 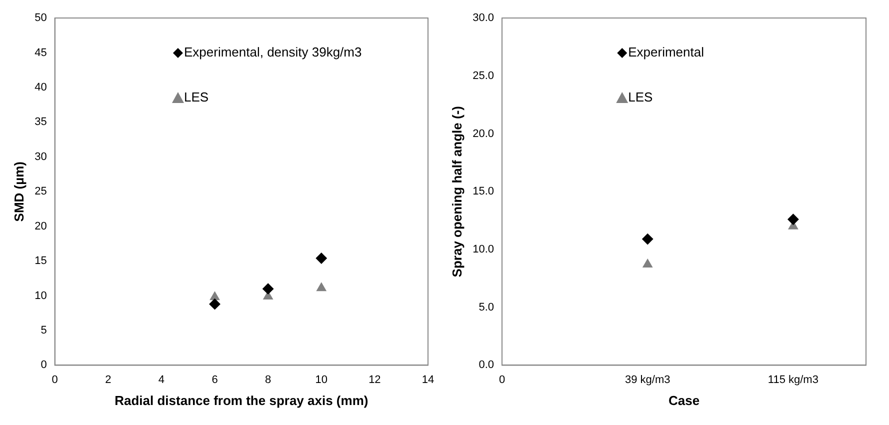 I want to click on y-tick-label: 40, so click(x=40, y=87).